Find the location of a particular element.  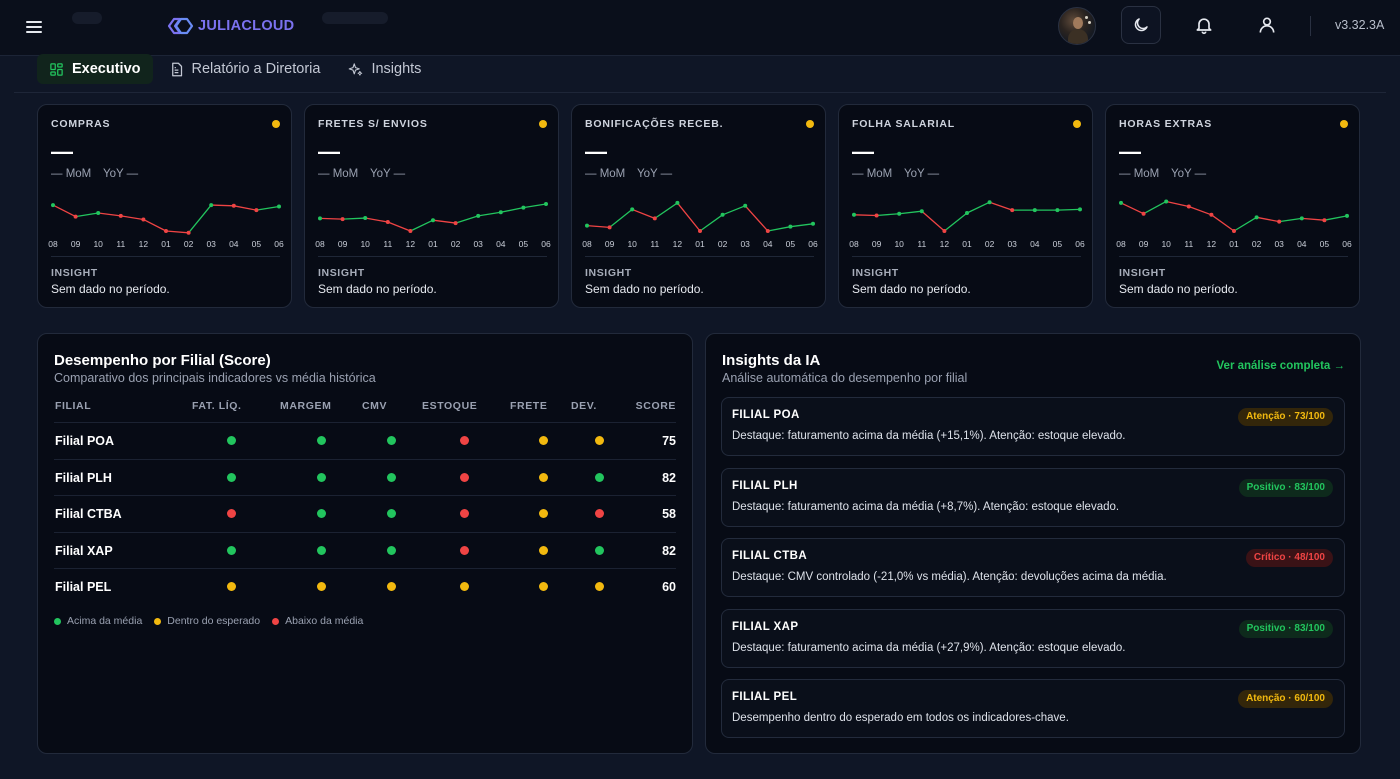

tab-relatorio-diretoria: Relatório a Diretoria is located at coordinates (245, 69).